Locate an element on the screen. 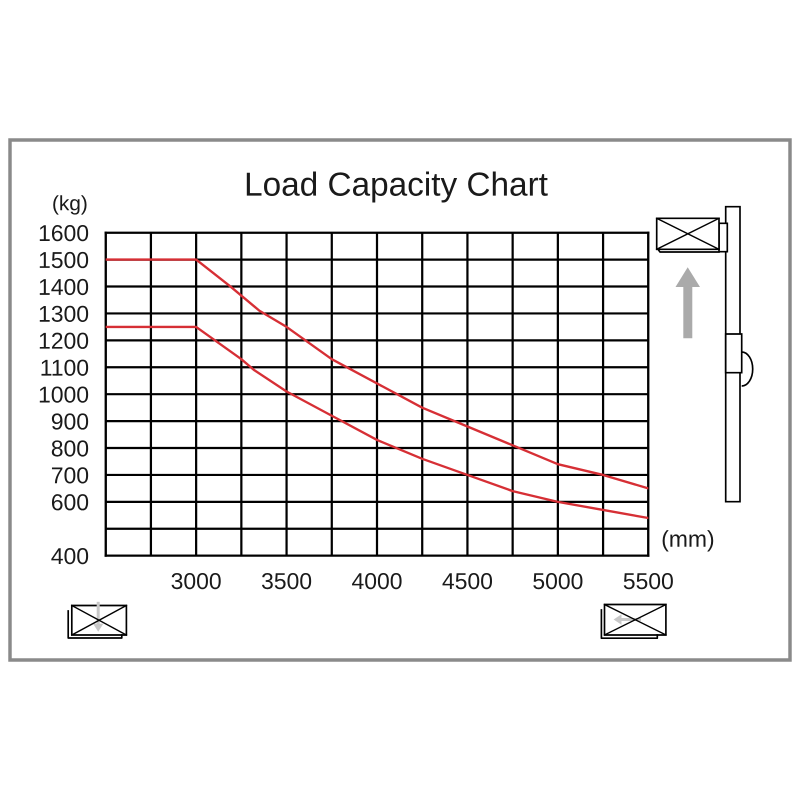  x-tick-label: 4500 is located at coordinates (467, 581).